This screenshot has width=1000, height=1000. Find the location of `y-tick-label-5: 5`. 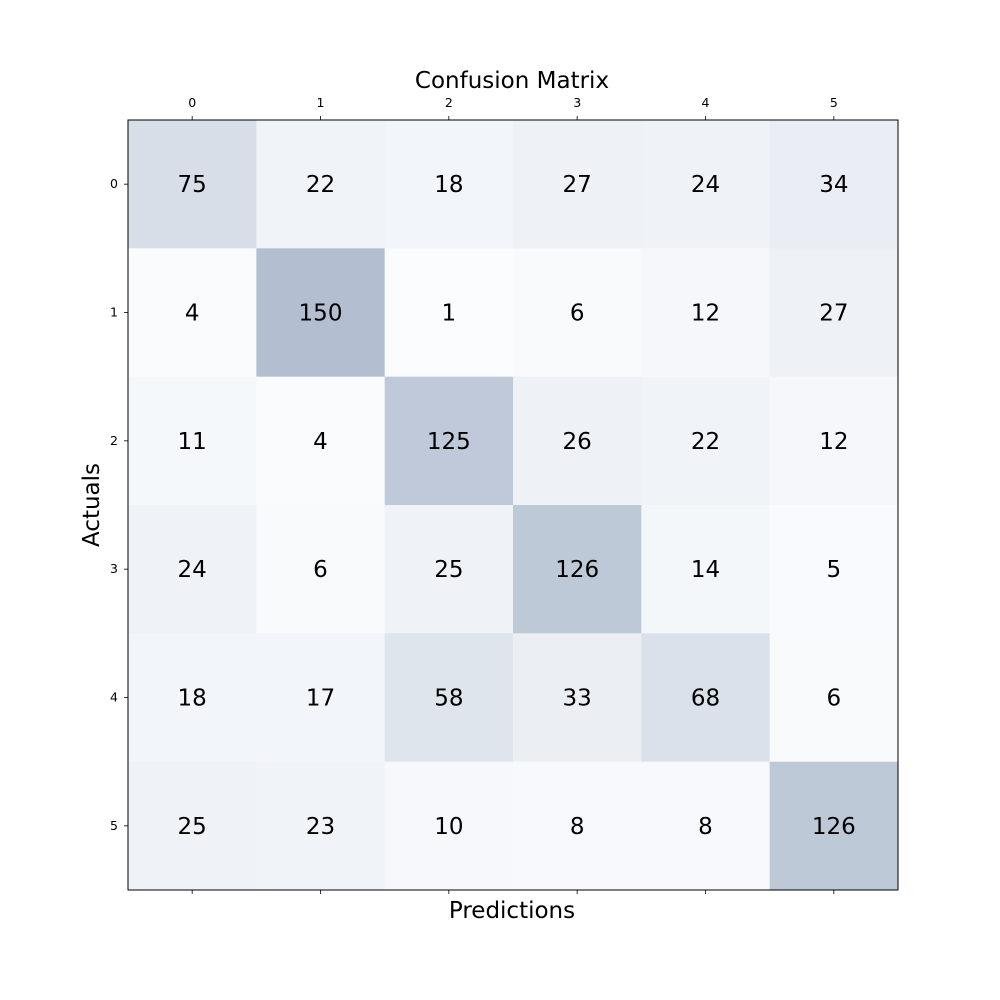

y-tick-label-5: 5 is located at coordinates (114, 825).